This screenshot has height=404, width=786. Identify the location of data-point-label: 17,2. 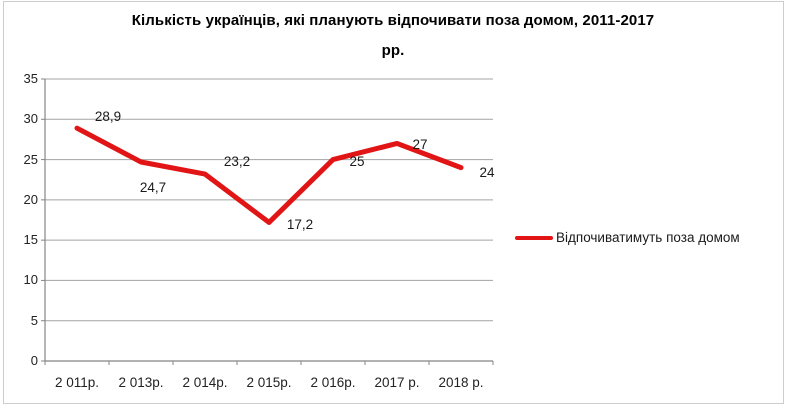
(300, 225).